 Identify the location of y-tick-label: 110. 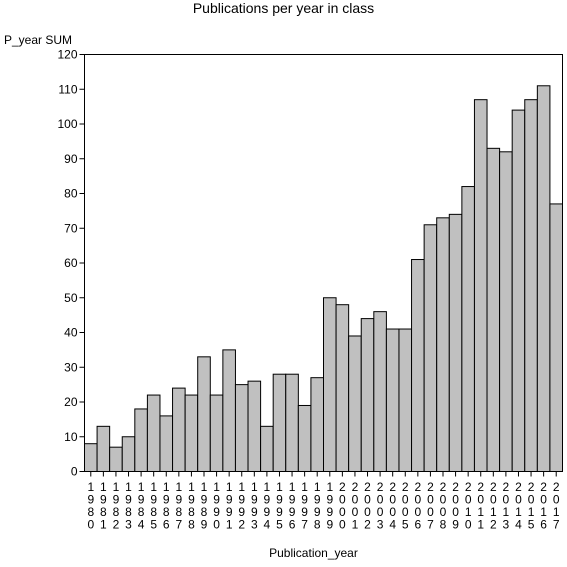
(67, 89).